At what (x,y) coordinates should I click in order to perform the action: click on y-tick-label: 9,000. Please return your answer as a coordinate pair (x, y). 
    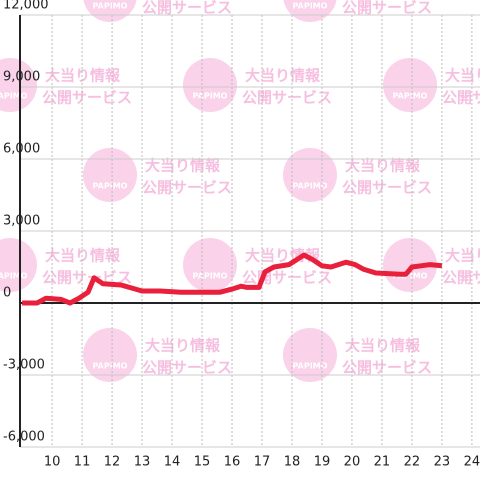
    Looking at the image, I should click on (21, 77).